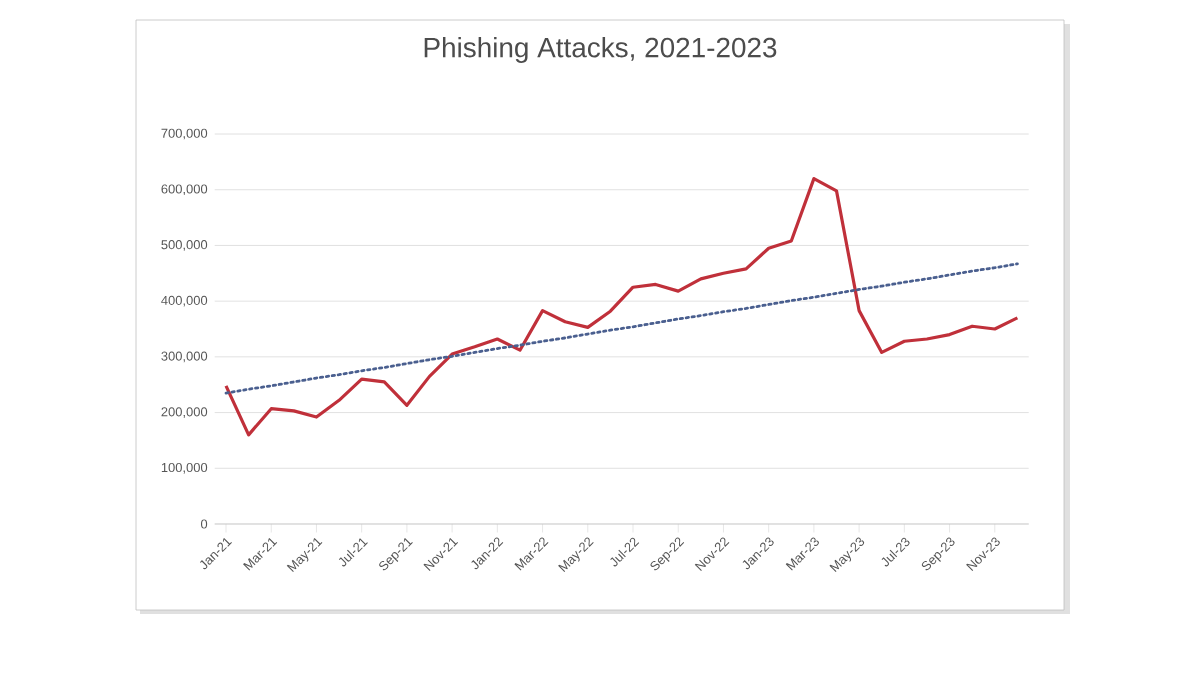 The image size is (1200, 676). What do you see at coordinates (600, 49) in the screenshot?
I see `chart-title: Phishing Attacks, 2021-2023` at bounding box center [600, 49].